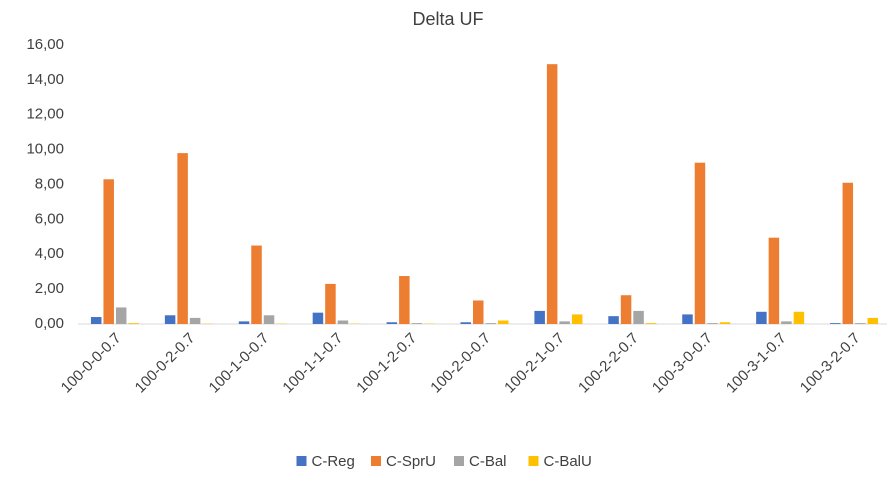 Image resolution: width=891 pixels, height=480 pixels. Describe the element at coordinates (45, 44) in the screenshot. I see `y-tick-label: 16,00` at that location.